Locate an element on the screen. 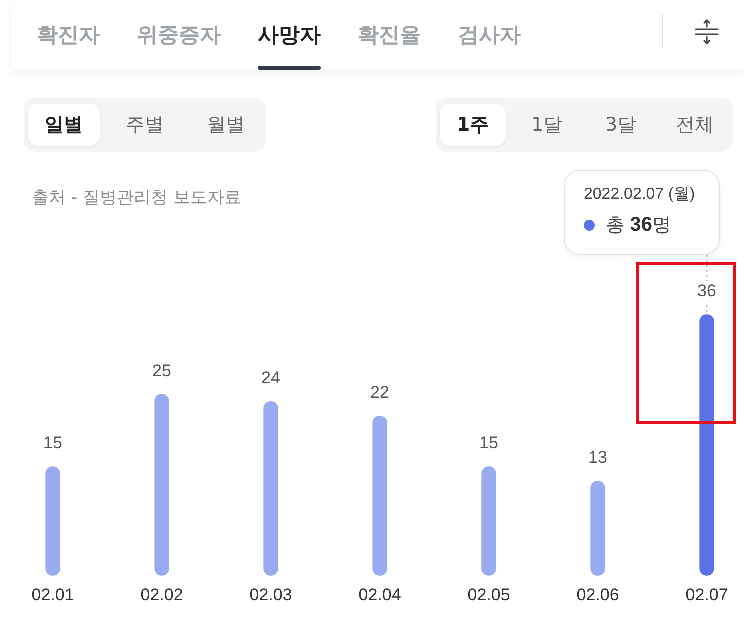  text: 확진율 is located at coordinates (389, 35).